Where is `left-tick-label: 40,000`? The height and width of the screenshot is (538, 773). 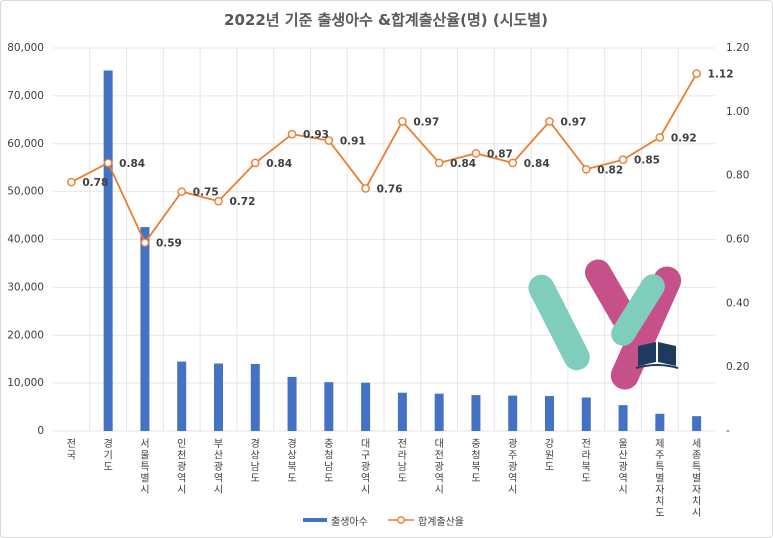
left-tick-label: 40,000 is located at coordinates (25, 240).